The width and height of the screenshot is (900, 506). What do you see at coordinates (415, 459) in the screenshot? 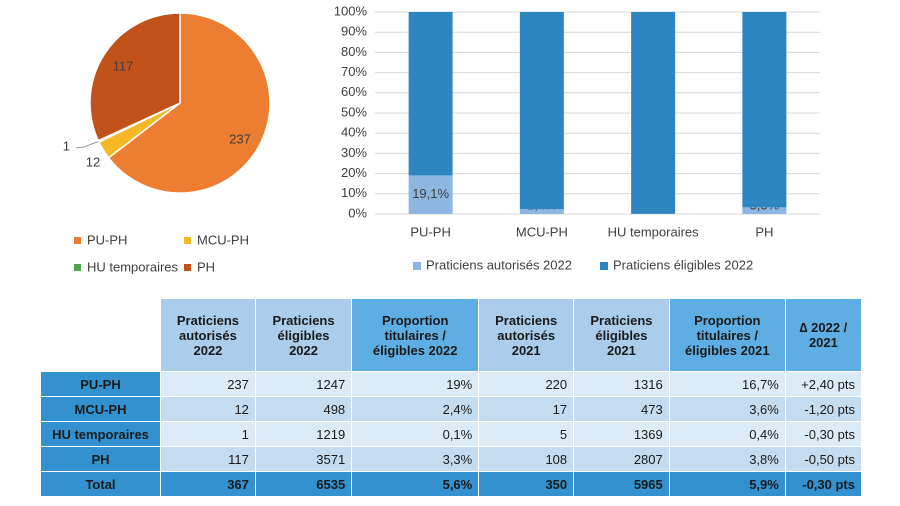
I see `cell: 3,3%` at bounding box center [415, 459].